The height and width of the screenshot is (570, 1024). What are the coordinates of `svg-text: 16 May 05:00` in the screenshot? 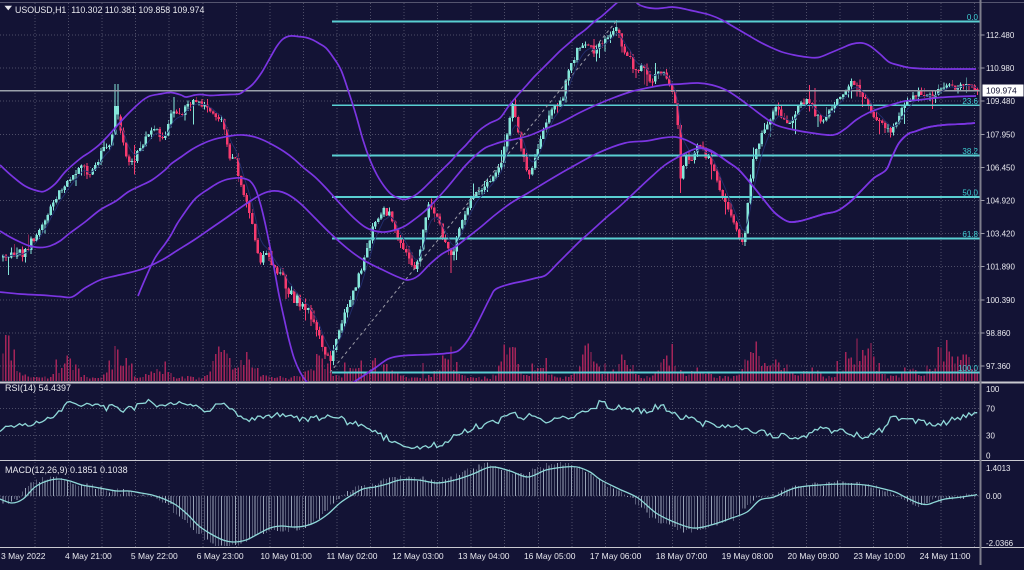 It's located at (550, 556).